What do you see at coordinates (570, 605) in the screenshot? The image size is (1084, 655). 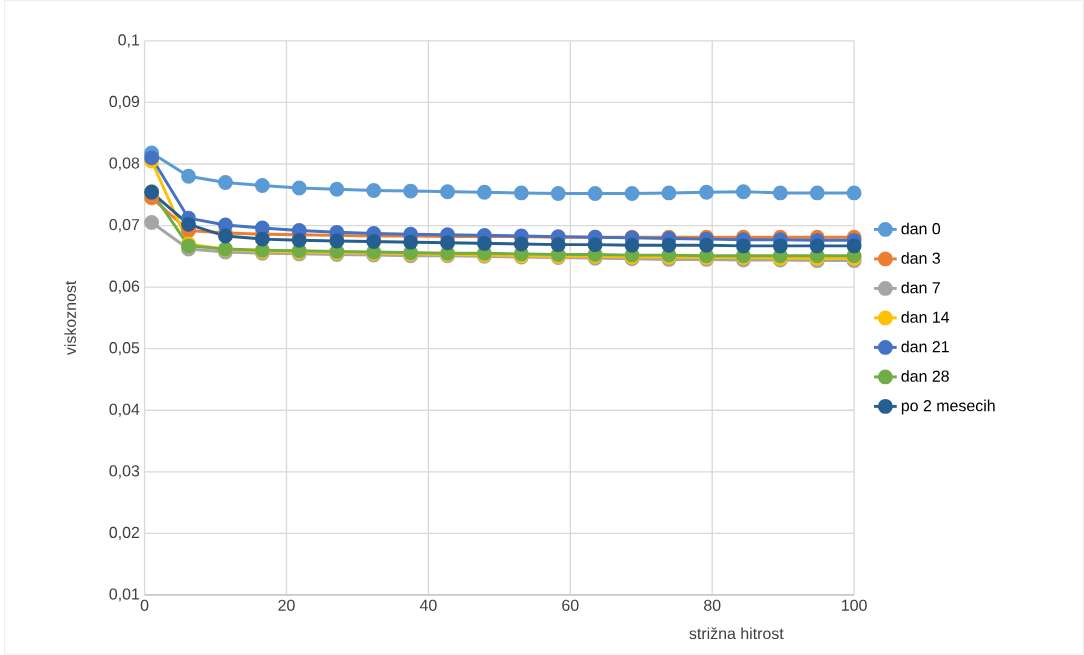 I see `x-tick-label: 60` at bounding box center [570, 605].